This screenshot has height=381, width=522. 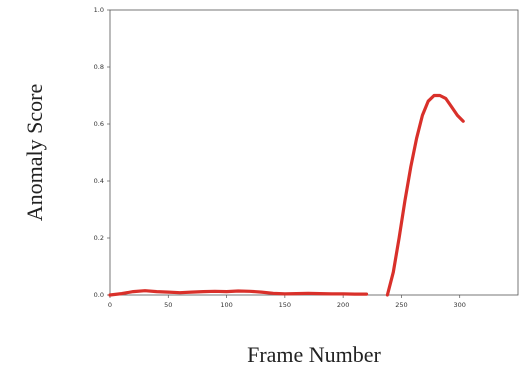 What do you see at coordinates (168, 305) in the screenshot?
I see `x-tick-label: 50` at bounding box center [168, 305].